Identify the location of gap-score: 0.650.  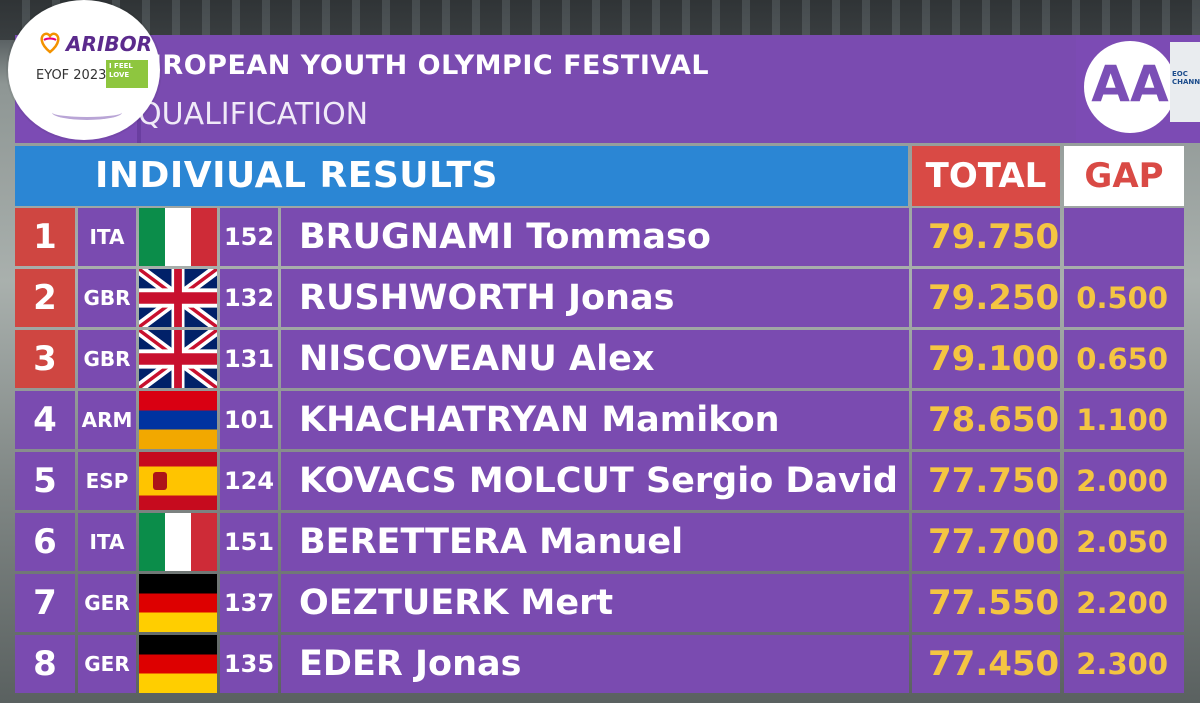
(1124, 359).